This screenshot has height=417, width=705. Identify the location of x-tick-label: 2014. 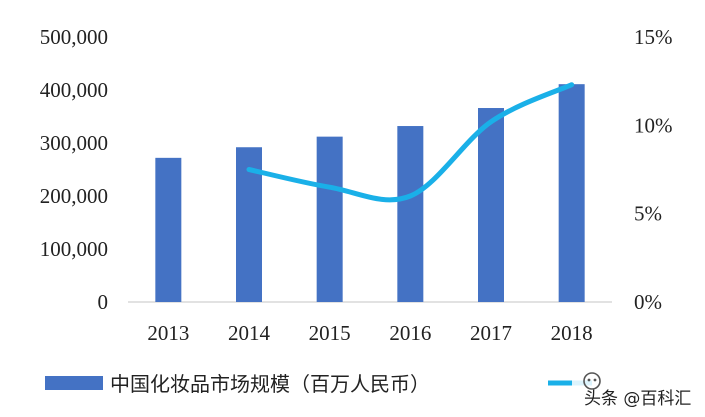
(249, 333).